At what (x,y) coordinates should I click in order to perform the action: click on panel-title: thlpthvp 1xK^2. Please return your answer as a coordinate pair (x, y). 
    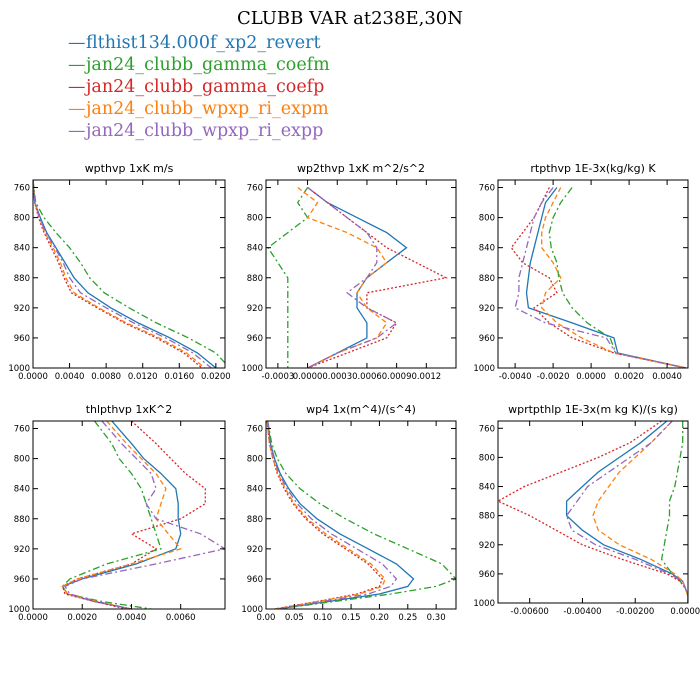
    Looking at the image, I should click on (129, 409).